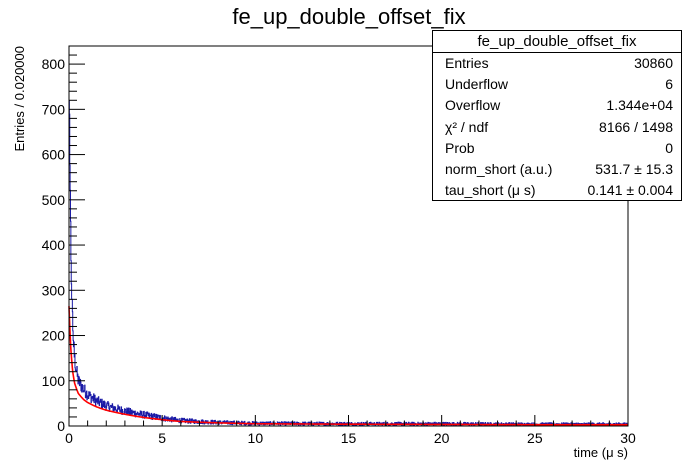 Image resolution: width=698 pixels, height=474 pixels. Describe the element at coordinates (54, 200) in the screenshot. I see `y-tick-label: 500` at that location.